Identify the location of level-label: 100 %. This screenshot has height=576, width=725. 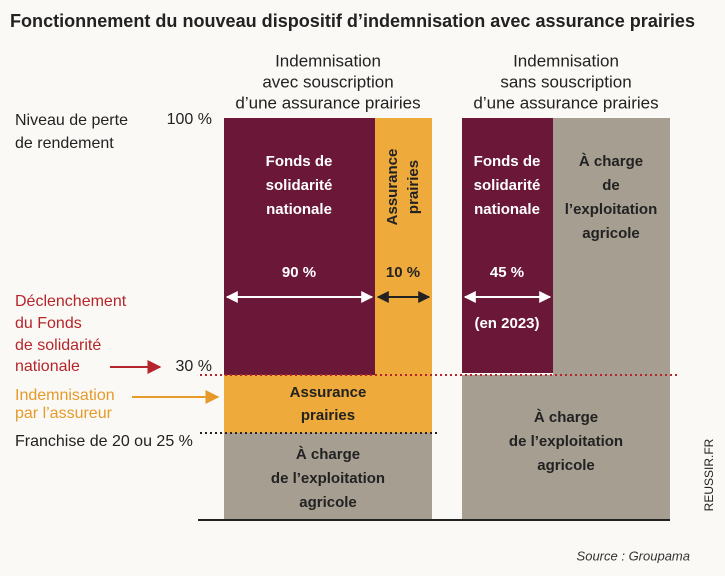
(189, 119).